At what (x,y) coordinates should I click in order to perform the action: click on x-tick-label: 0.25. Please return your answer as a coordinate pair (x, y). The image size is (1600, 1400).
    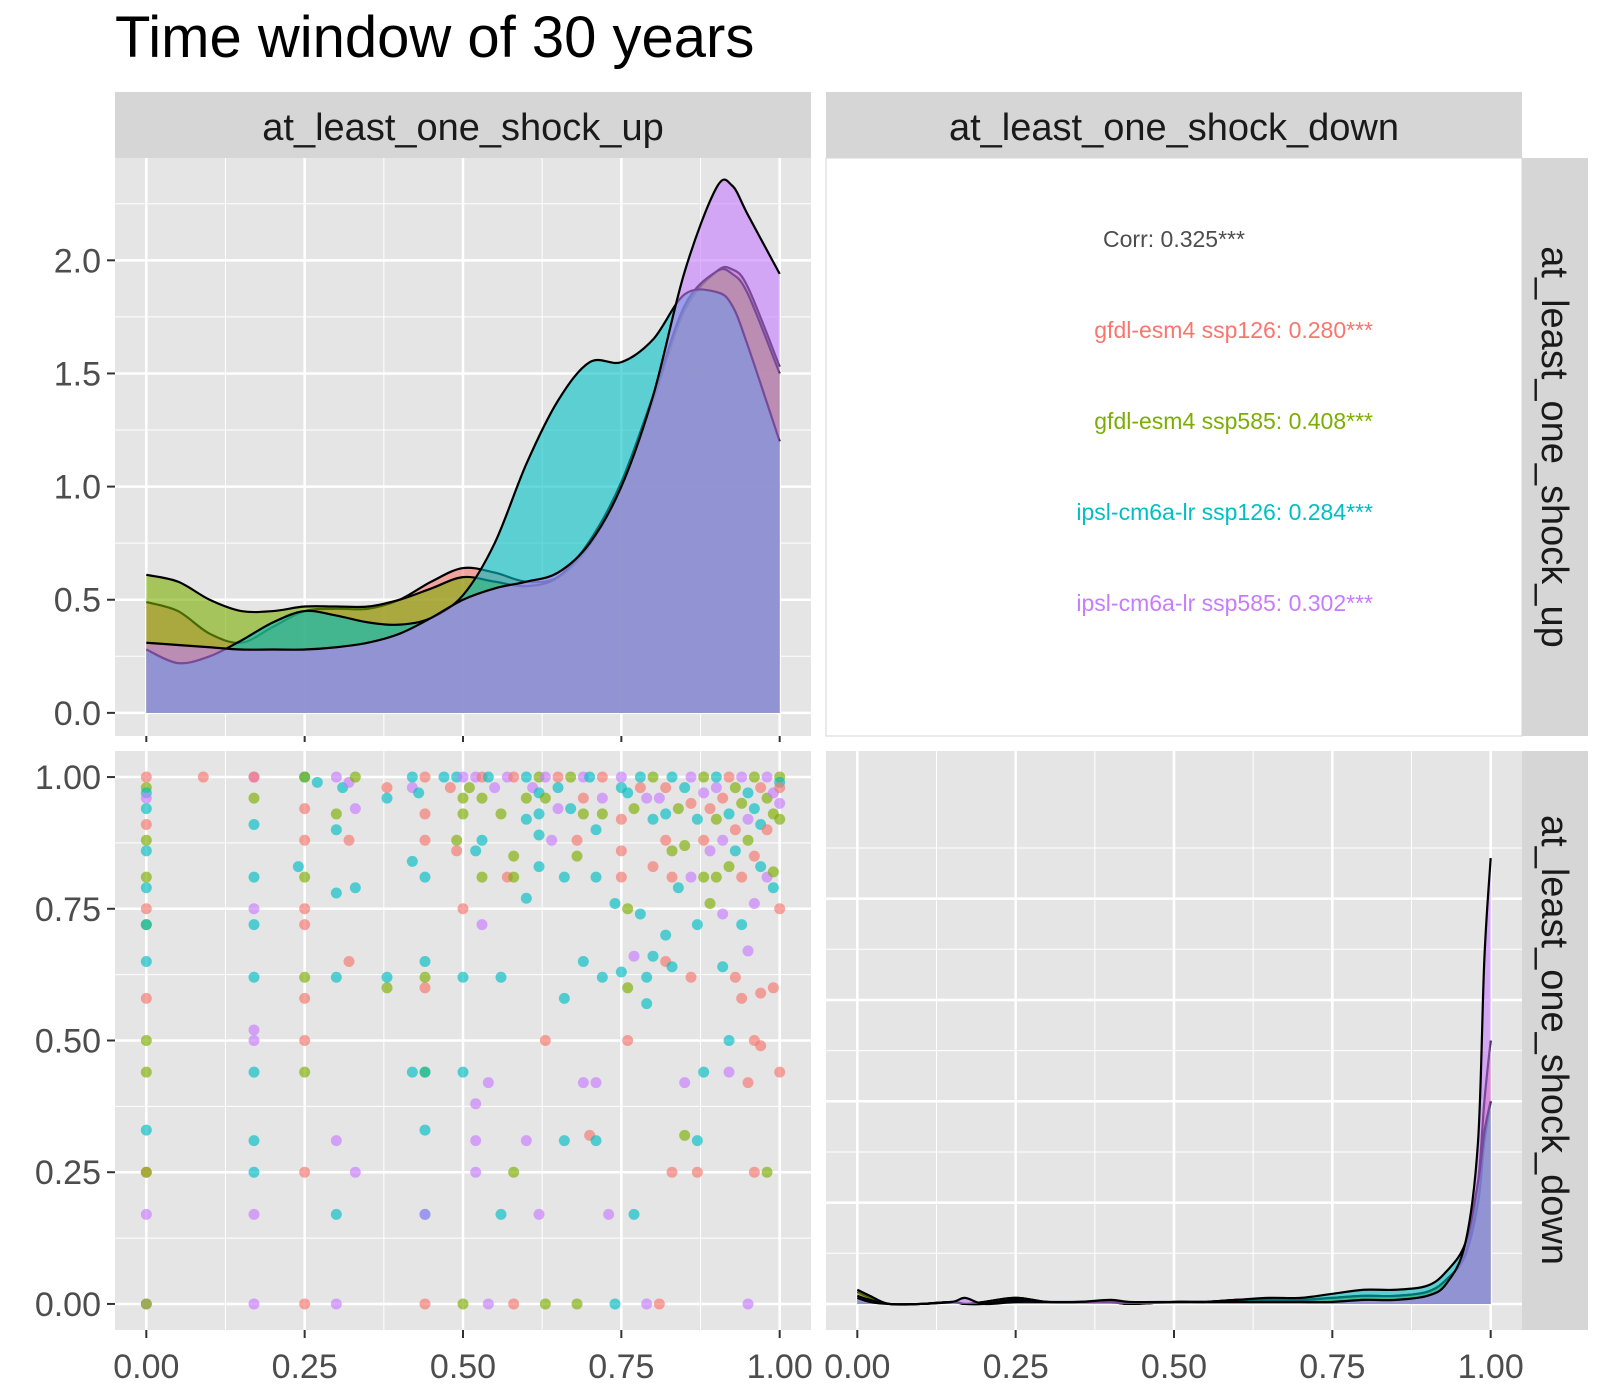
    Looking at the image, I should click on (1016, 1367).